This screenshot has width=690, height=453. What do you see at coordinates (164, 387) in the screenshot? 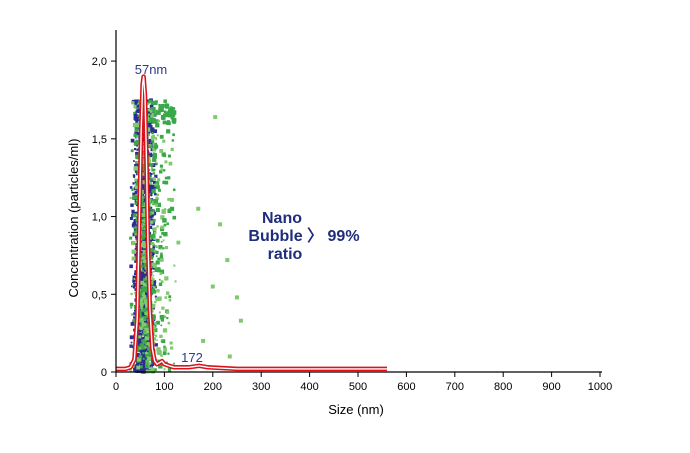
I see `x-tick-label: 100` at bounding box center [164, 387].